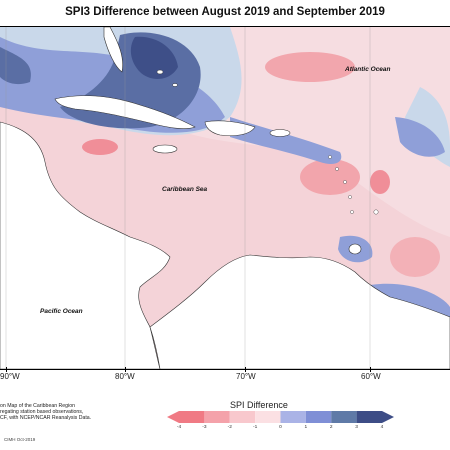  What do you see at coordinates (246, 376) in the screenshot?
I see `lon-label-70w: 70°W` at bounding box center [246, 376].